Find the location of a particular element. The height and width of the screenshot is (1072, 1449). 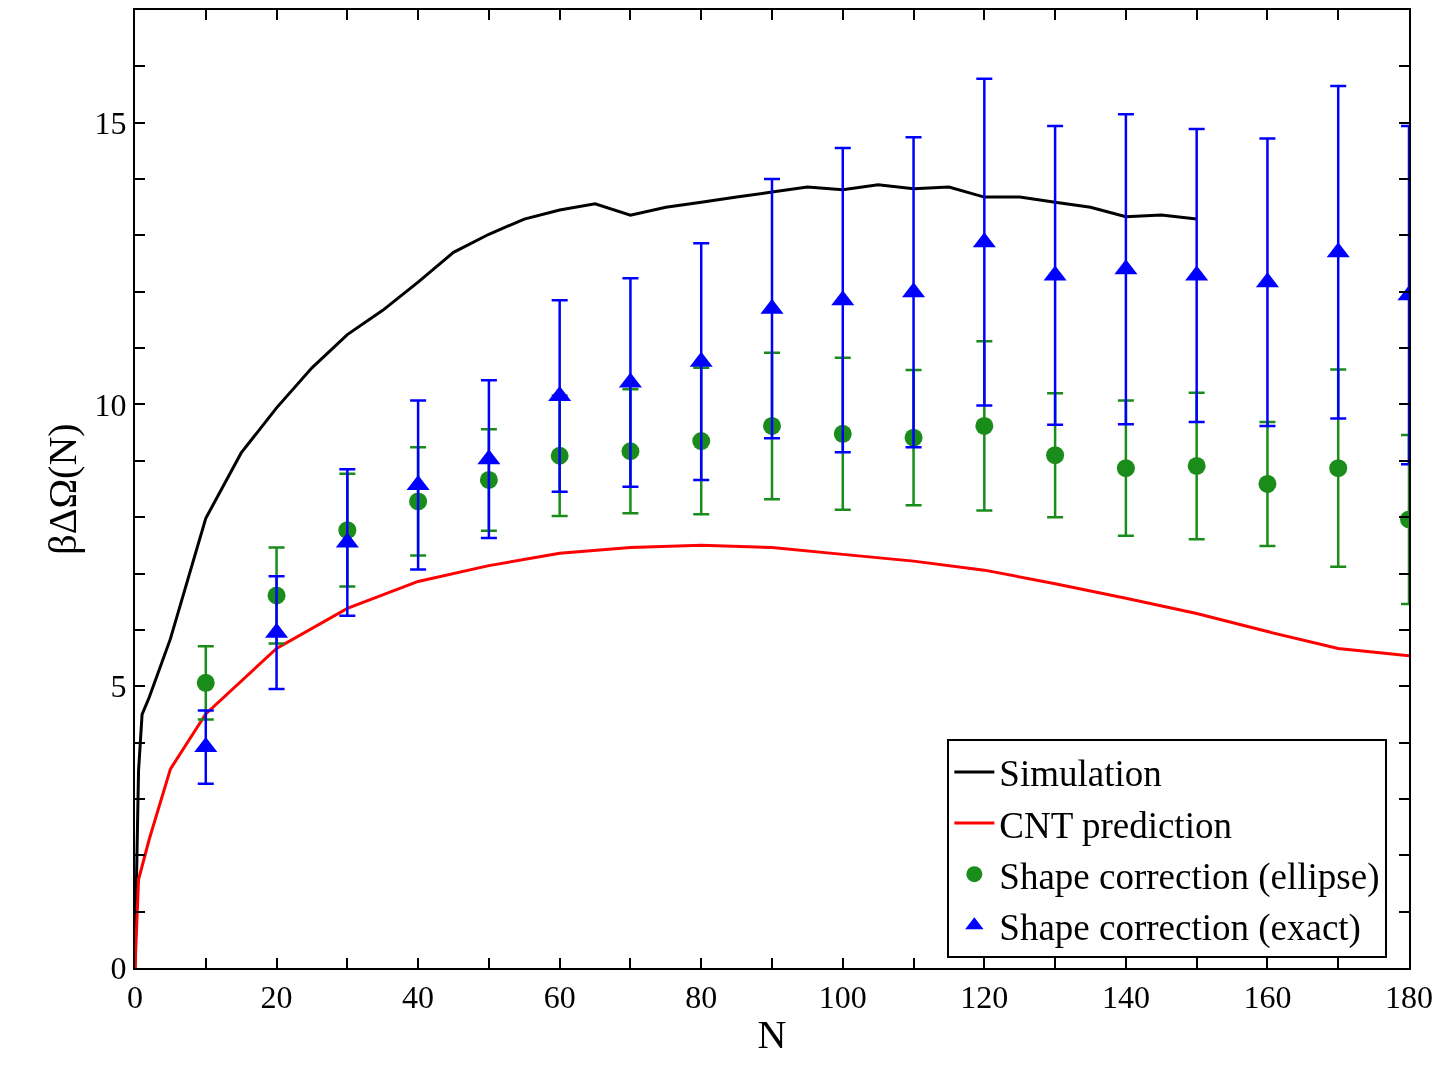

x-tick-label: 80 is located at coordinates (701, 997).